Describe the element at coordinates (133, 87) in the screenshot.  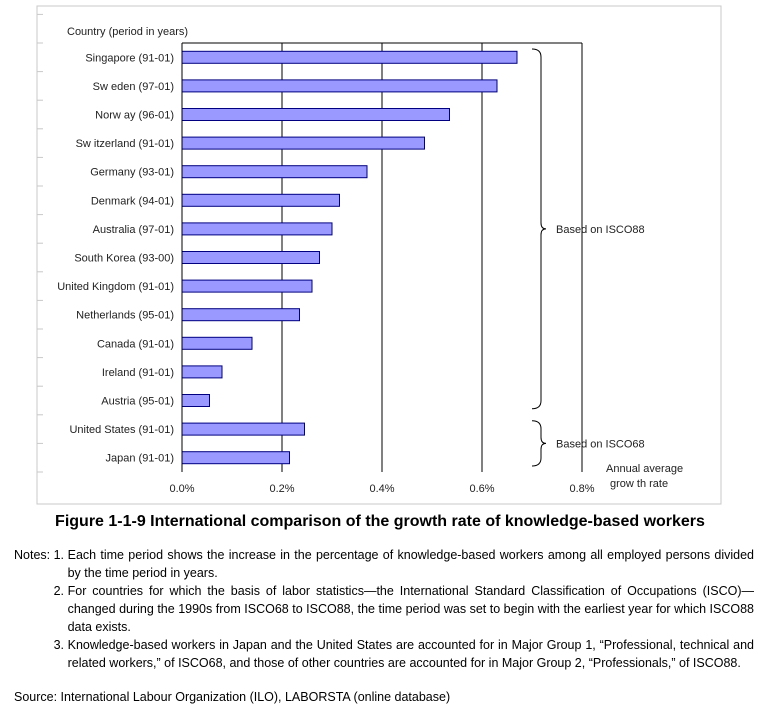
I see `category-label: Sw eden (97-01)` at that location.